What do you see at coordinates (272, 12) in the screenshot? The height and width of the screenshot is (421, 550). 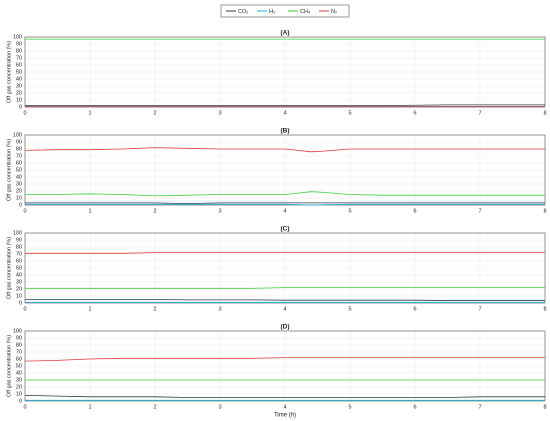 I see `legend-label: H₂` at bounding box center [272, 12].